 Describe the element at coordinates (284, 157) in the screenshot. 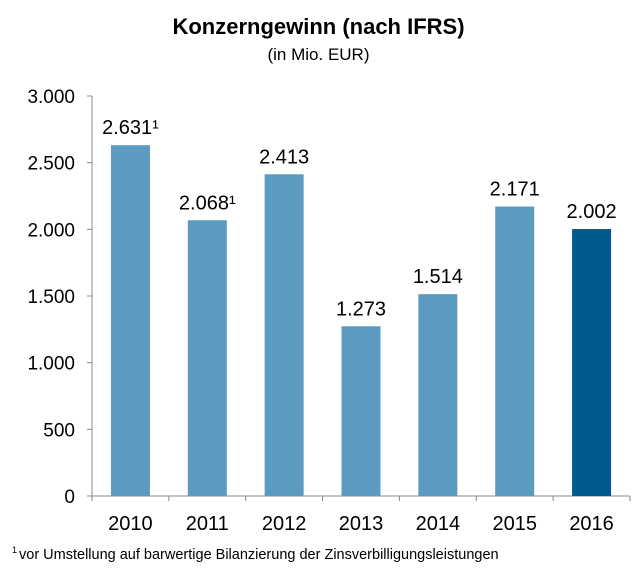

I see `data-label: 2.413` at that location.